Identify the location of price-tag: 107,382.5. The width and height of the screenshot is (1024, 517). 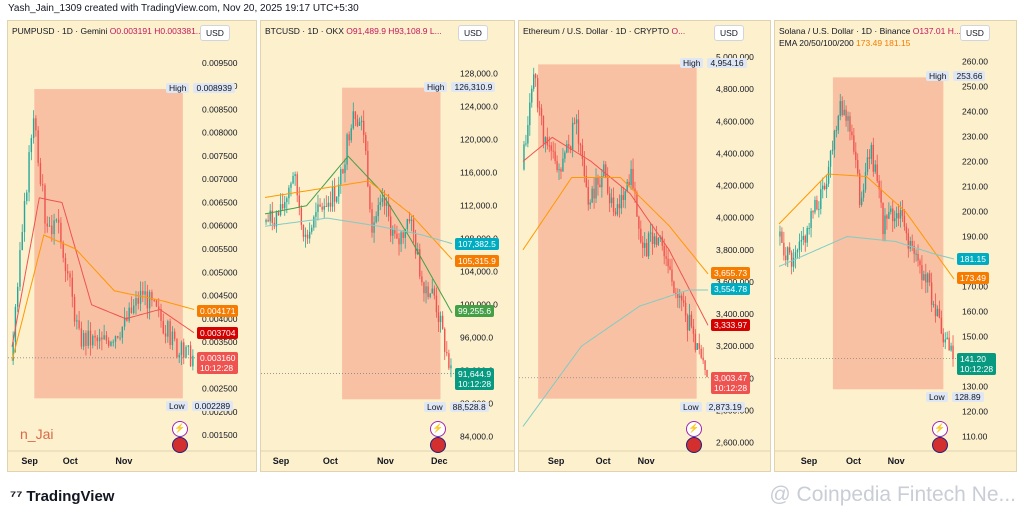
(477, 243).